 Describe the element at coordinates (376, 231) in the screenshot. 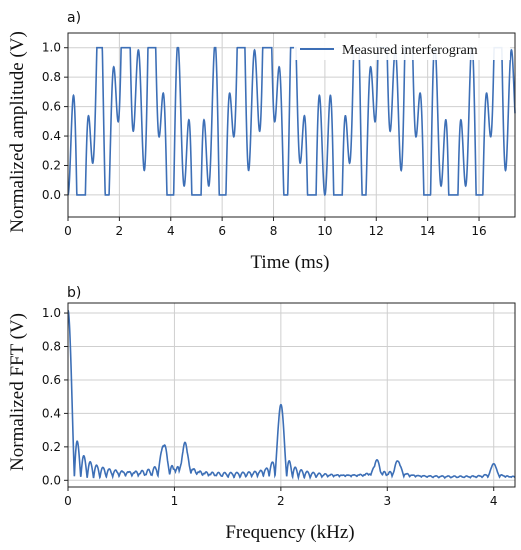

I see `x-tick-label: 12` at that location.